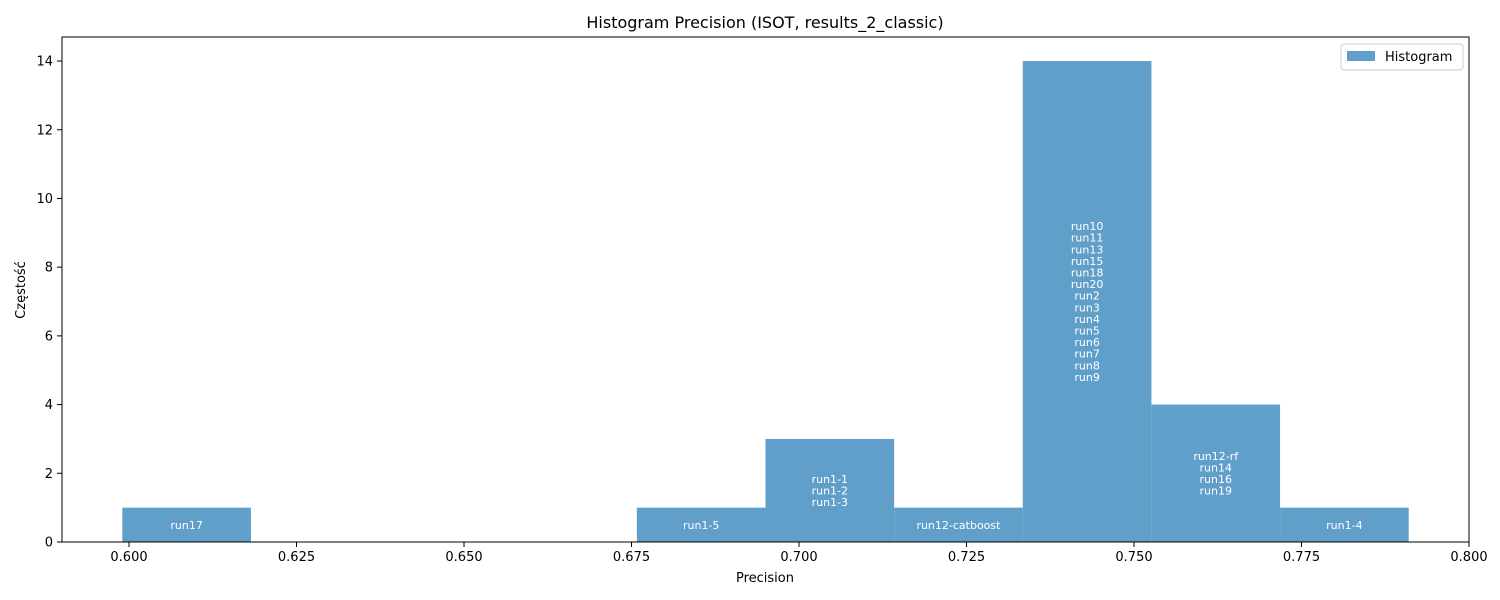 The height and width of the screenshot is (600, 1500). I want to click on y-tick-label: 4, so click(49, 405).